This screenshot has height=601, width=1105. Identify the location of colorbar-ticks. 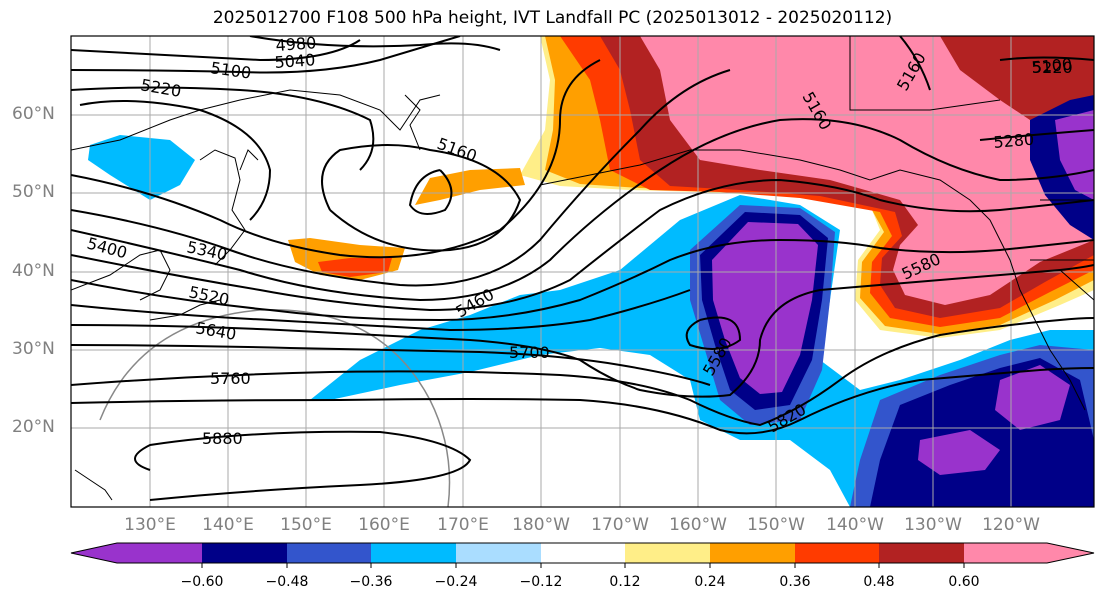
(583, 565).